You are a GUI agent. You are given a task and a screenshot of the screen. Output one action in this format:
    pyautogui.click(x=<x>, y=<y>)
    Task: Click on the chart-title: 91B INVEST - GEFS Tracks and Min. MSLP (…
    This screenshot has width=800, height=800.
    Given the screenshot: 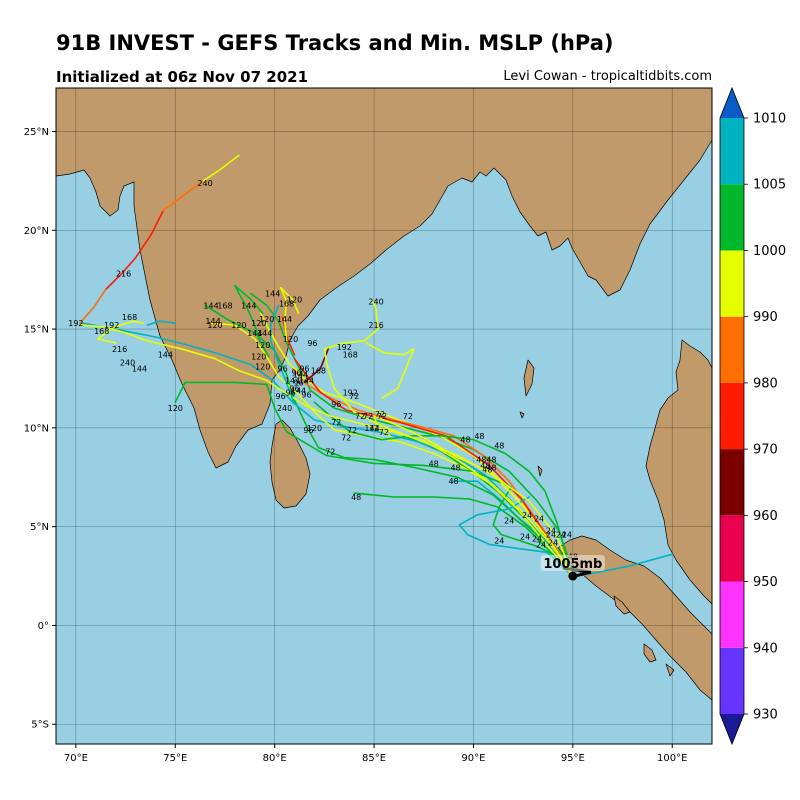 What is the action you would take?
    pyautogui.click(x=335, y=43)
    